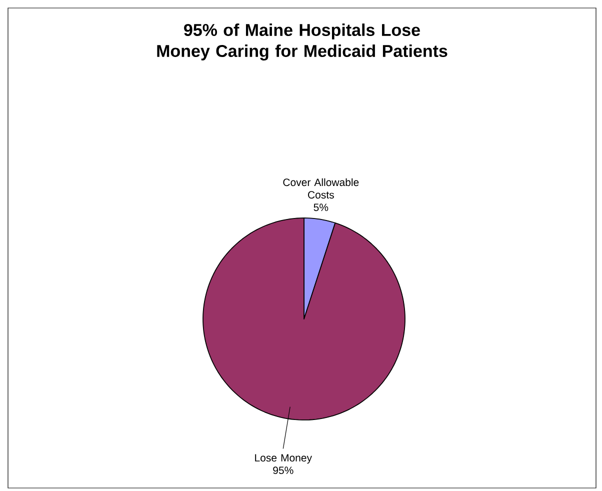  I want to click on chart-title: 95% of Maine Hospitals Lose Money Caring for Medicaid Patients, so click(302, 42).